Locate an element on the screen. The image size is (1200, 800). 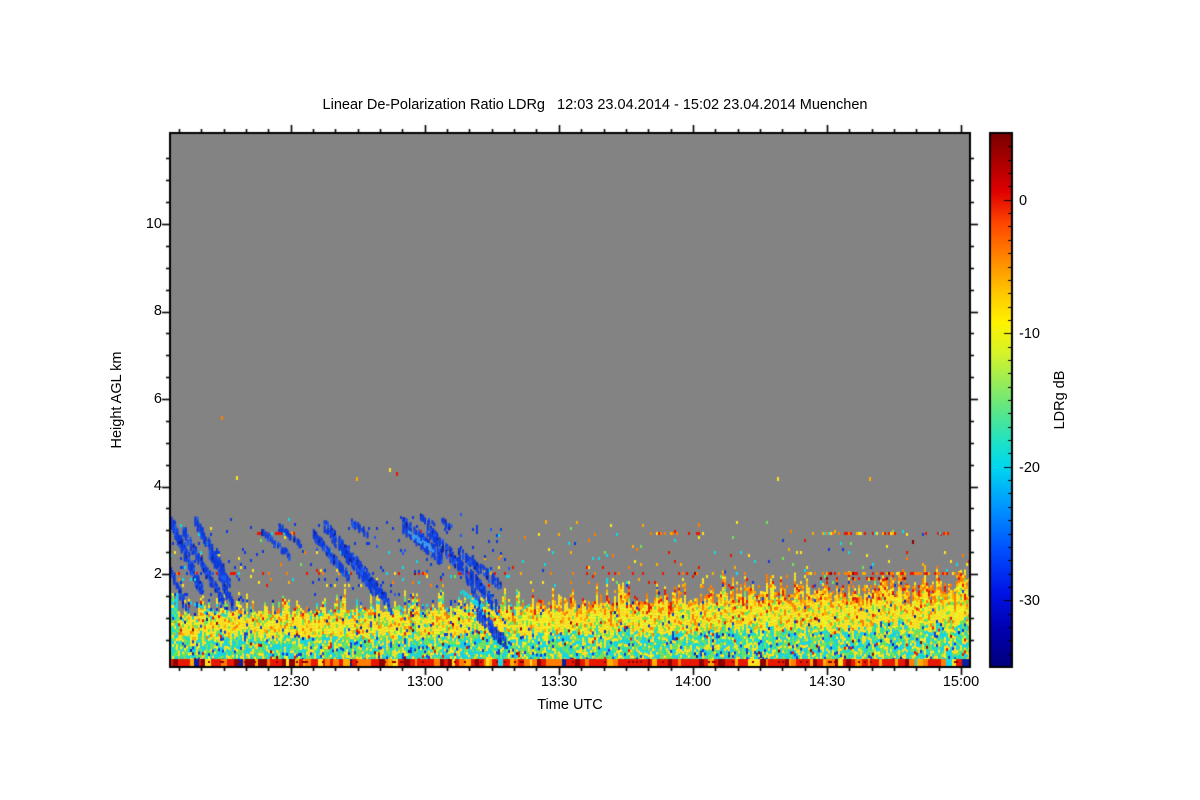
x-tick-label-1400: 14:00 is located at coordinates (693, 682).